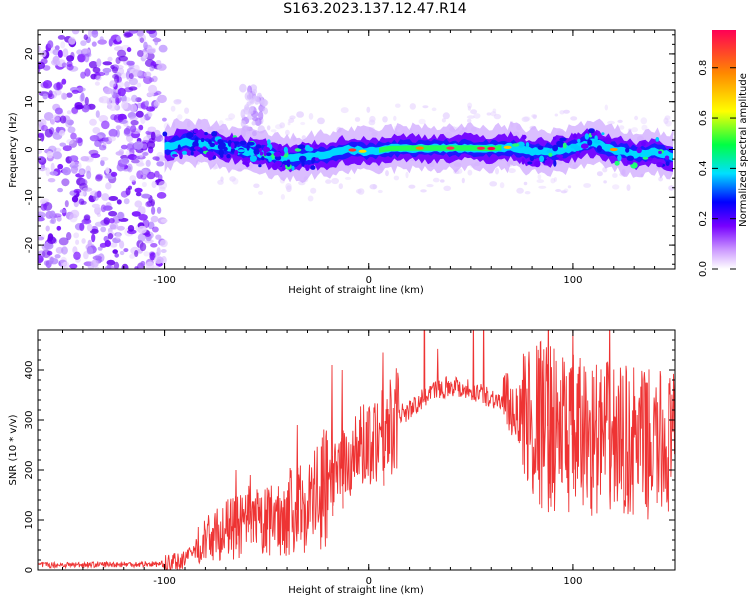 The height and width of the screenshot is (604, 750). Describe the element at coordinates (356, 290) in the screenshot. I see `spectrogram-xlabel: Height of straight line (km)` at that location.